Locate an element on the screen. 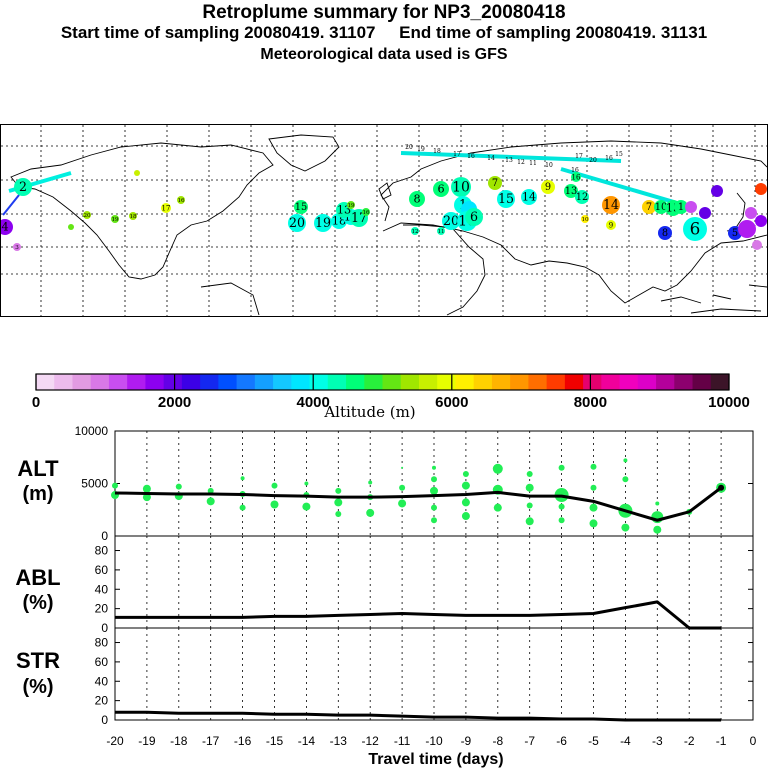 This screenshot has height=768, width=768. x-tick-label: -14 is located at coordinates (307, 741).